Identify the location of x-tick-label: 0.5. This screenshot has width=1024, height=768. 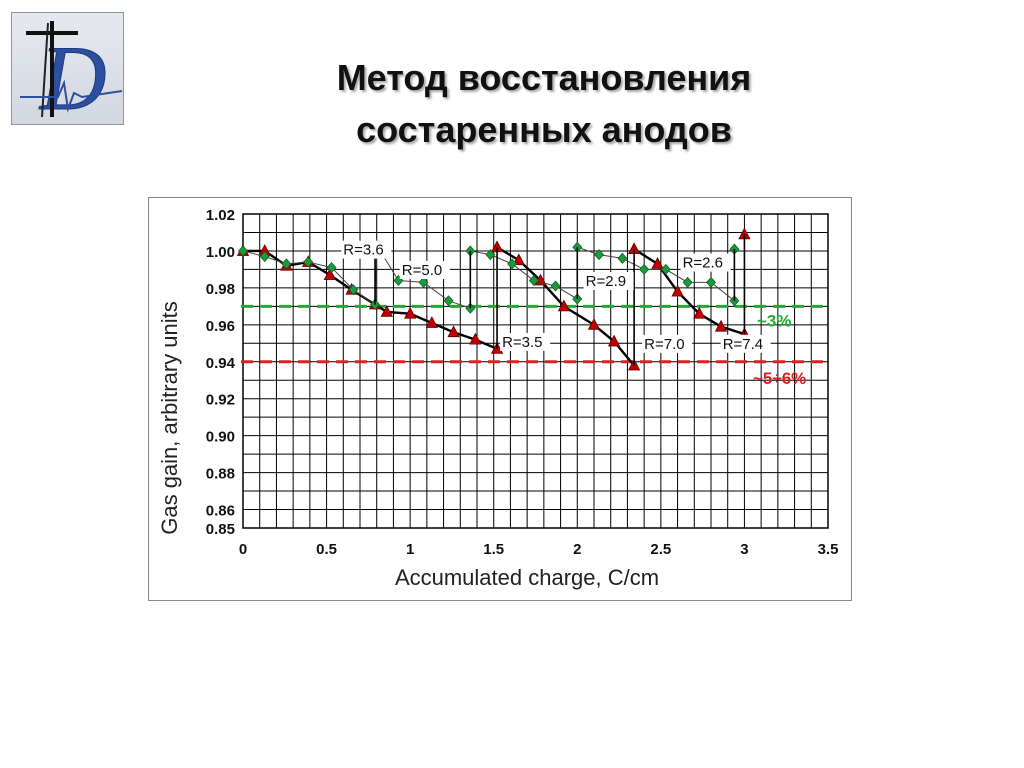
(326, 549).